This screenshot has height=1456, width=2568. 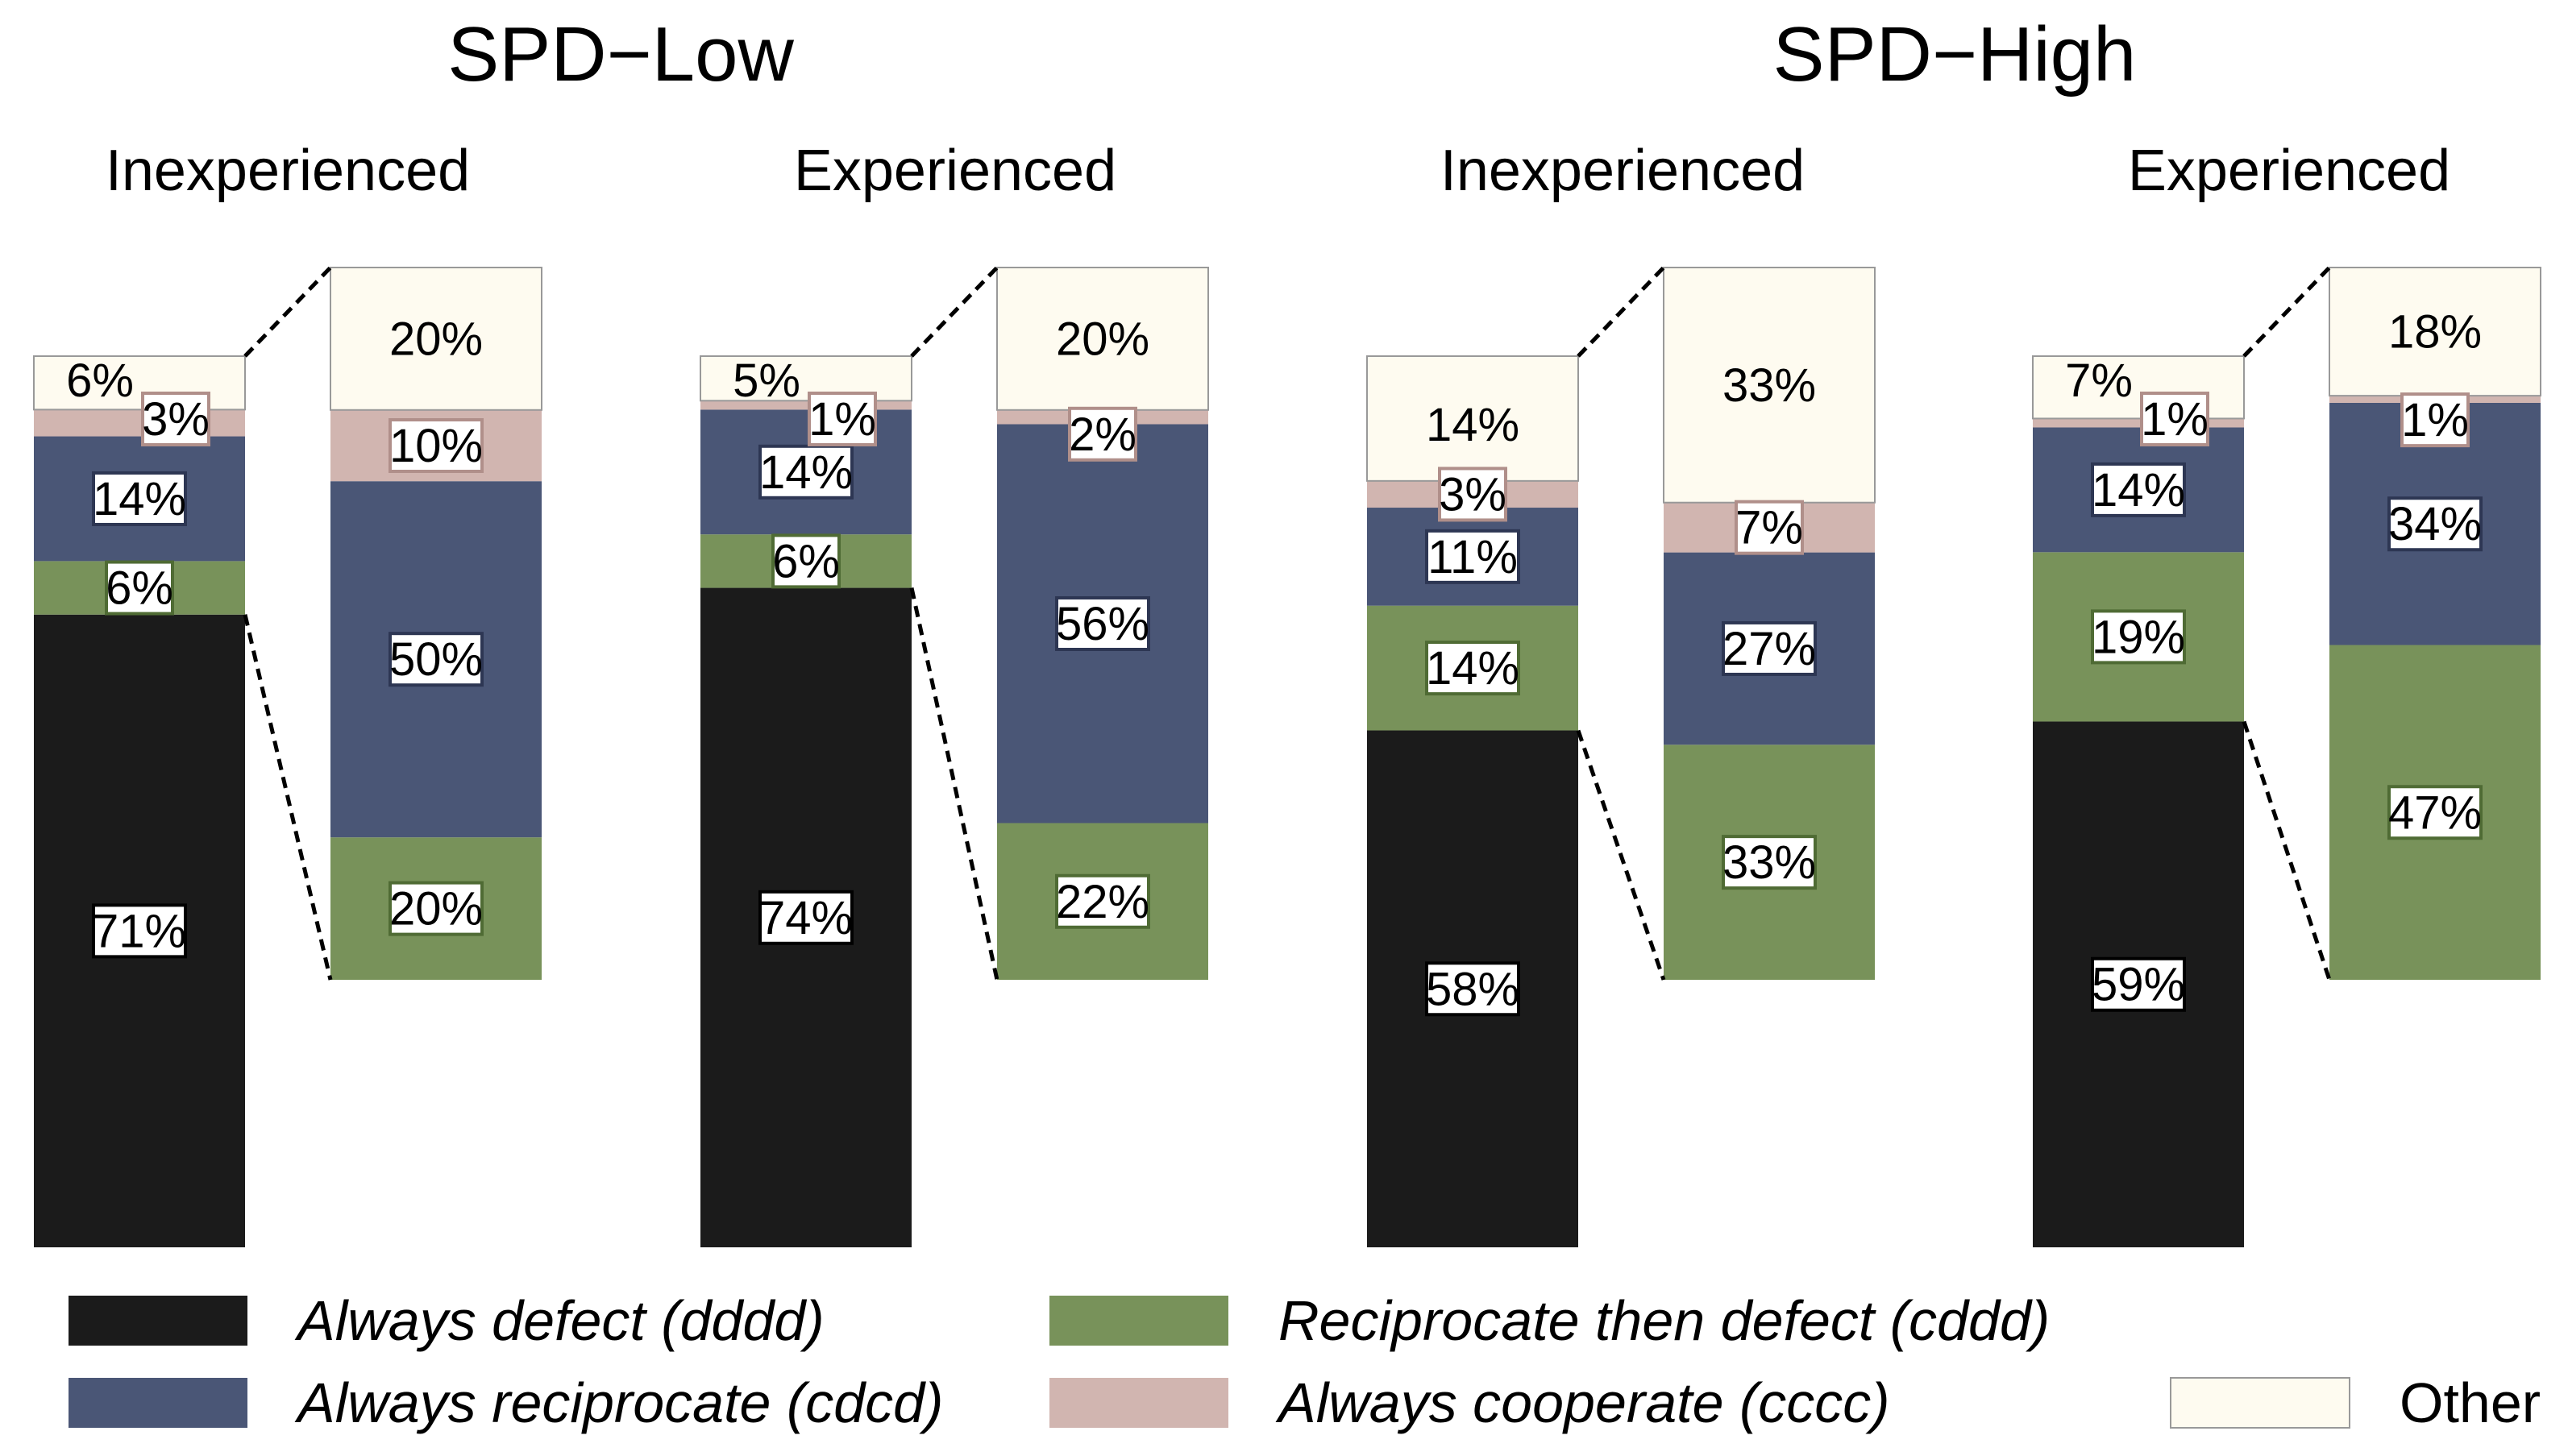 I want to click on zoom-connector-top-low-inexperienced, so click(x=287, y=312).